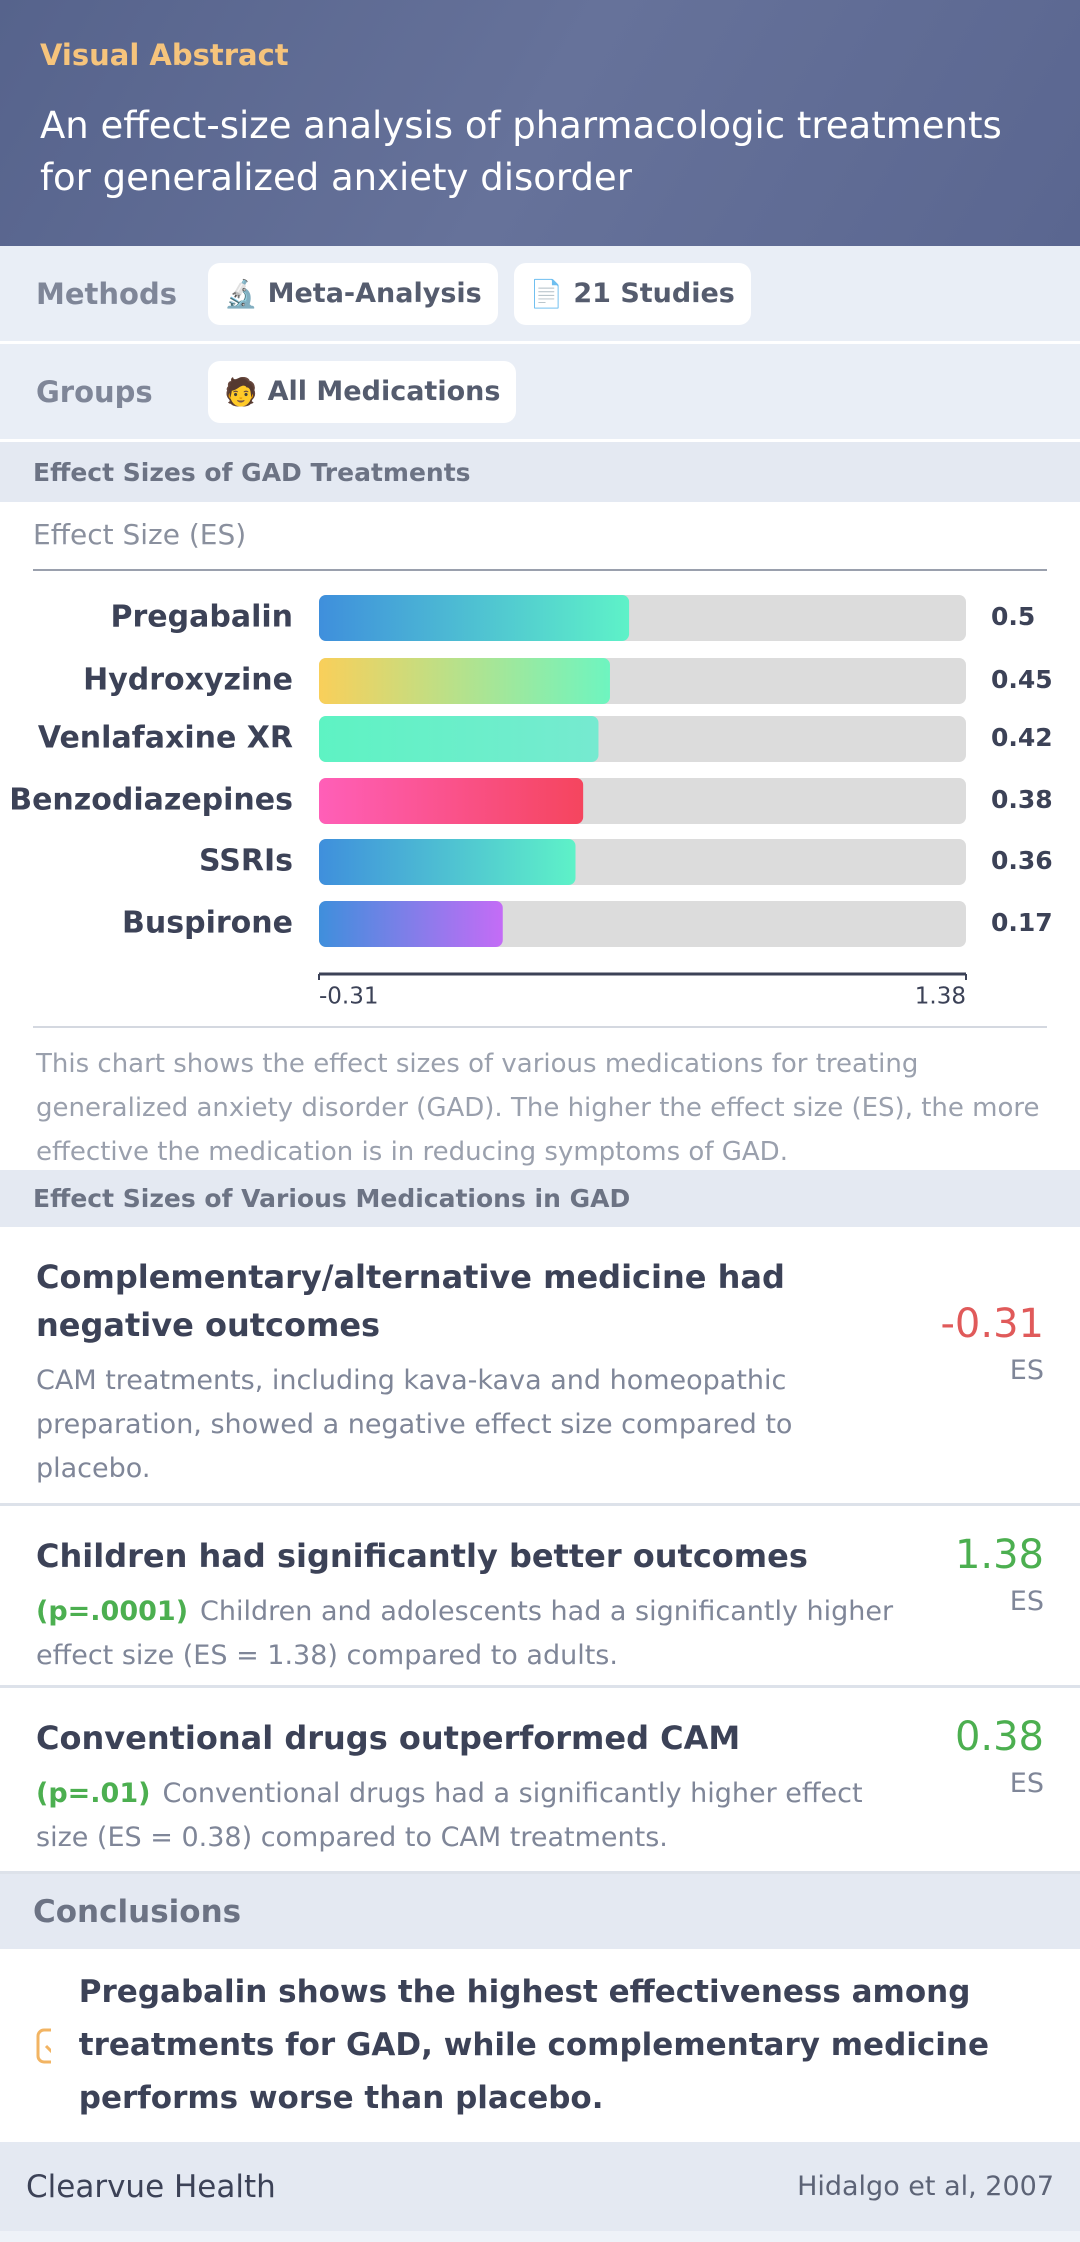 The image size is (1080, 2242). I want to click on pill-icon: 📄, so click(546, 294).